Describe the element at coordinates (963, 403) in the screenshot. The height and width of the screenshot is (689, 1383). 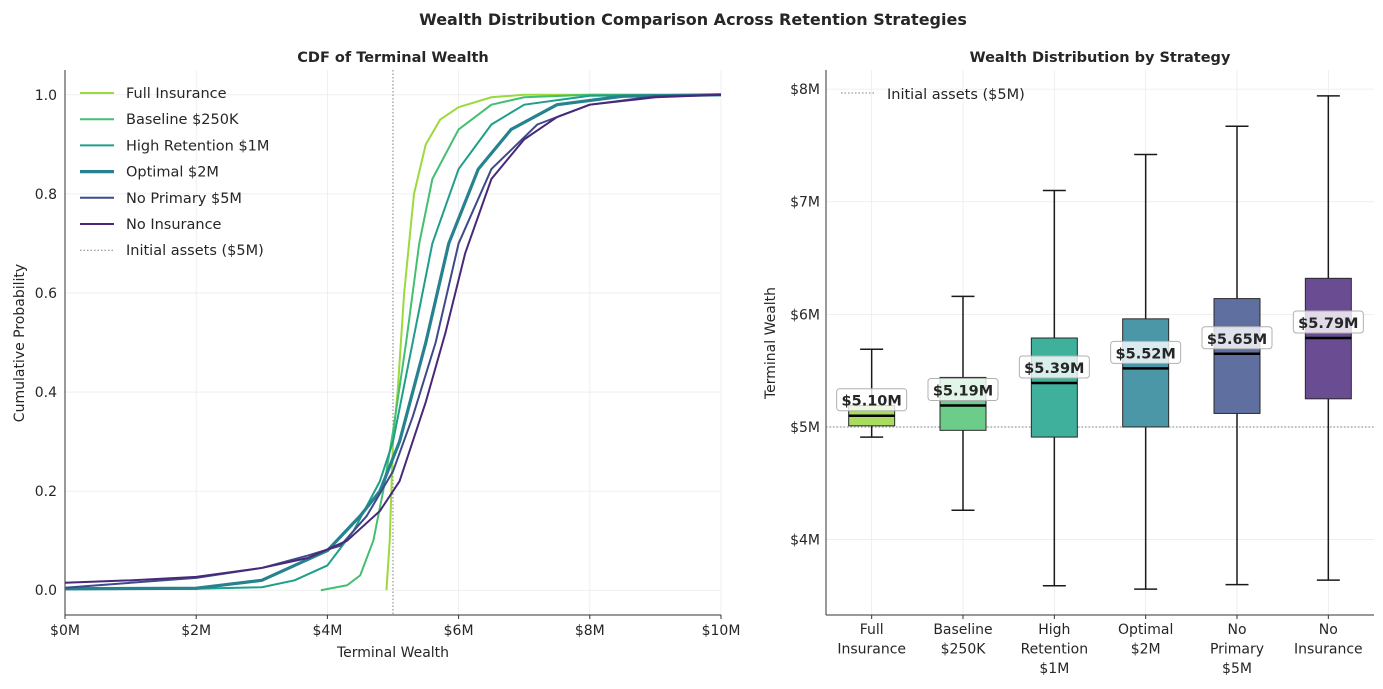
I see `box-baseline-250k: $5.19M` at that location.